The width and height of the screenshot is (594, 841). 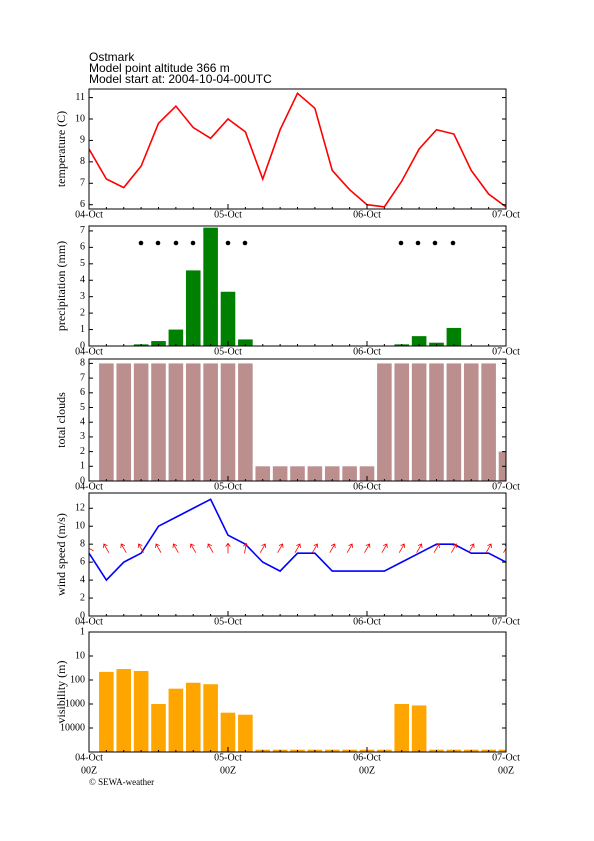 What do you see at coordinates (82, 312) in the screenshot?
I see `y-tick-label: 2` at bounding box center [82, 312].